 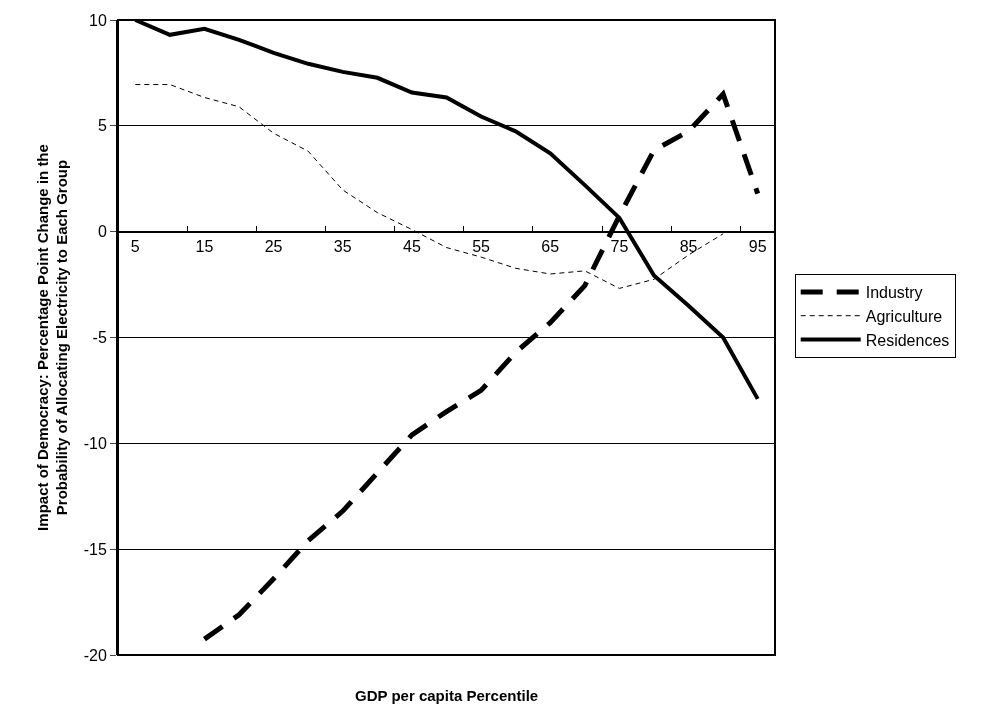 I want to click on y-tick-label: 10, so click(x=98, y=20).